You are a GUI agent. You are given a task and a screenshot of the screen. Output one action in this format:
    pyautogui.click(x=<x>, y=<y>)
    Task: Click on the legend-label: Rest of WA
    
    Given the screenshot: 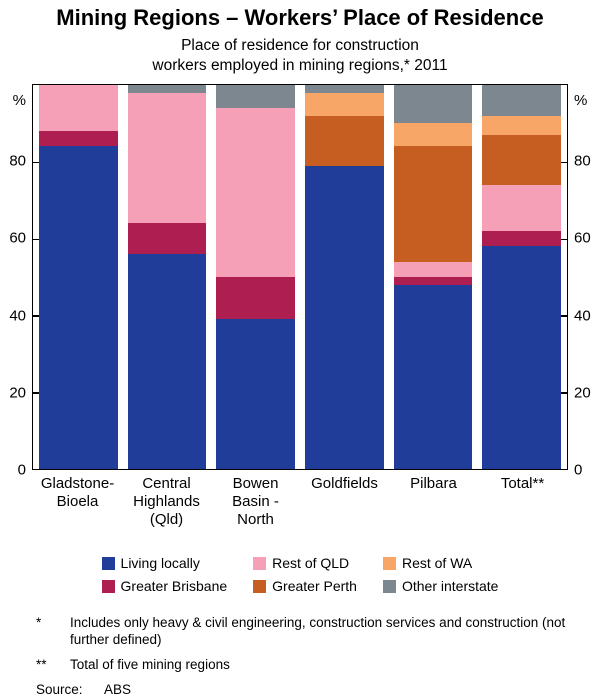 What is the action you would take?
    pyautogui.click(x=437, y=563)
    